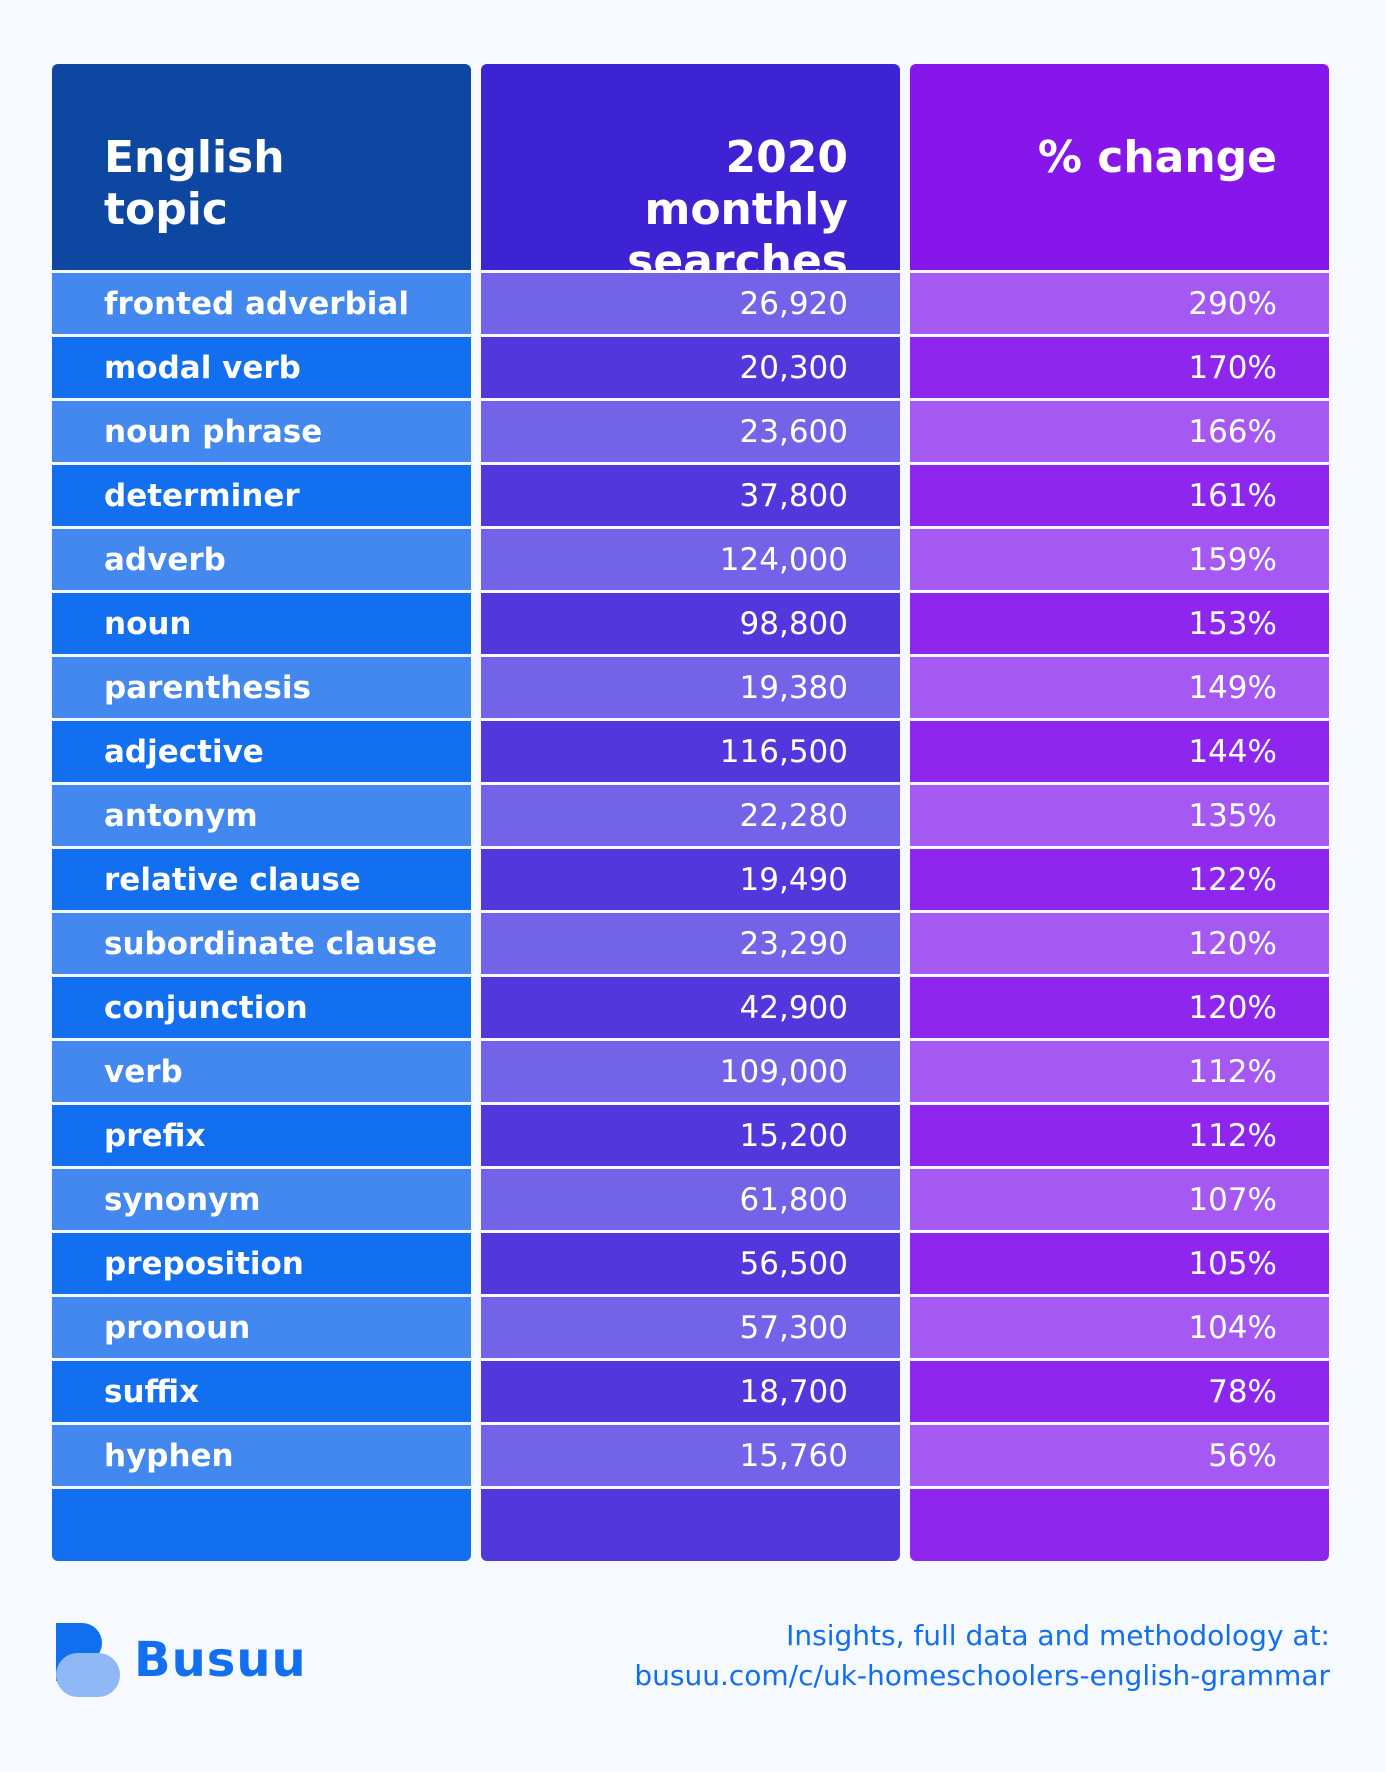 This screenshot has width=1386, height=1772. Describe the element at coordinates (261, 167) in the screenshot. I see `header-english-topic: English topic` at that location.